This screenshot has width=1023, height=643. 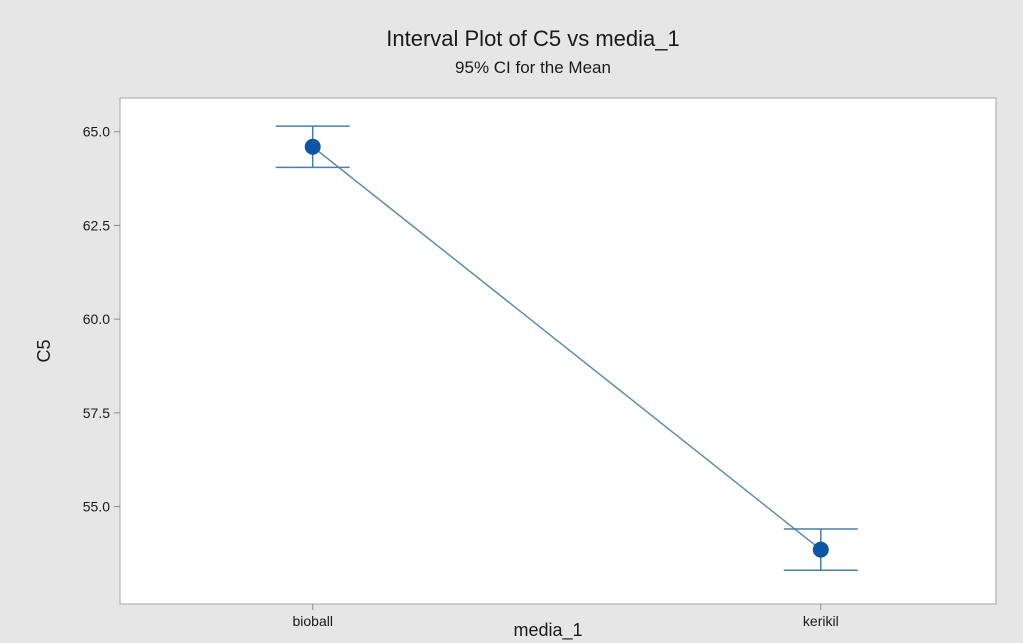 I want to click on y-tick-label: 62.5, so click(x=96, y=225).